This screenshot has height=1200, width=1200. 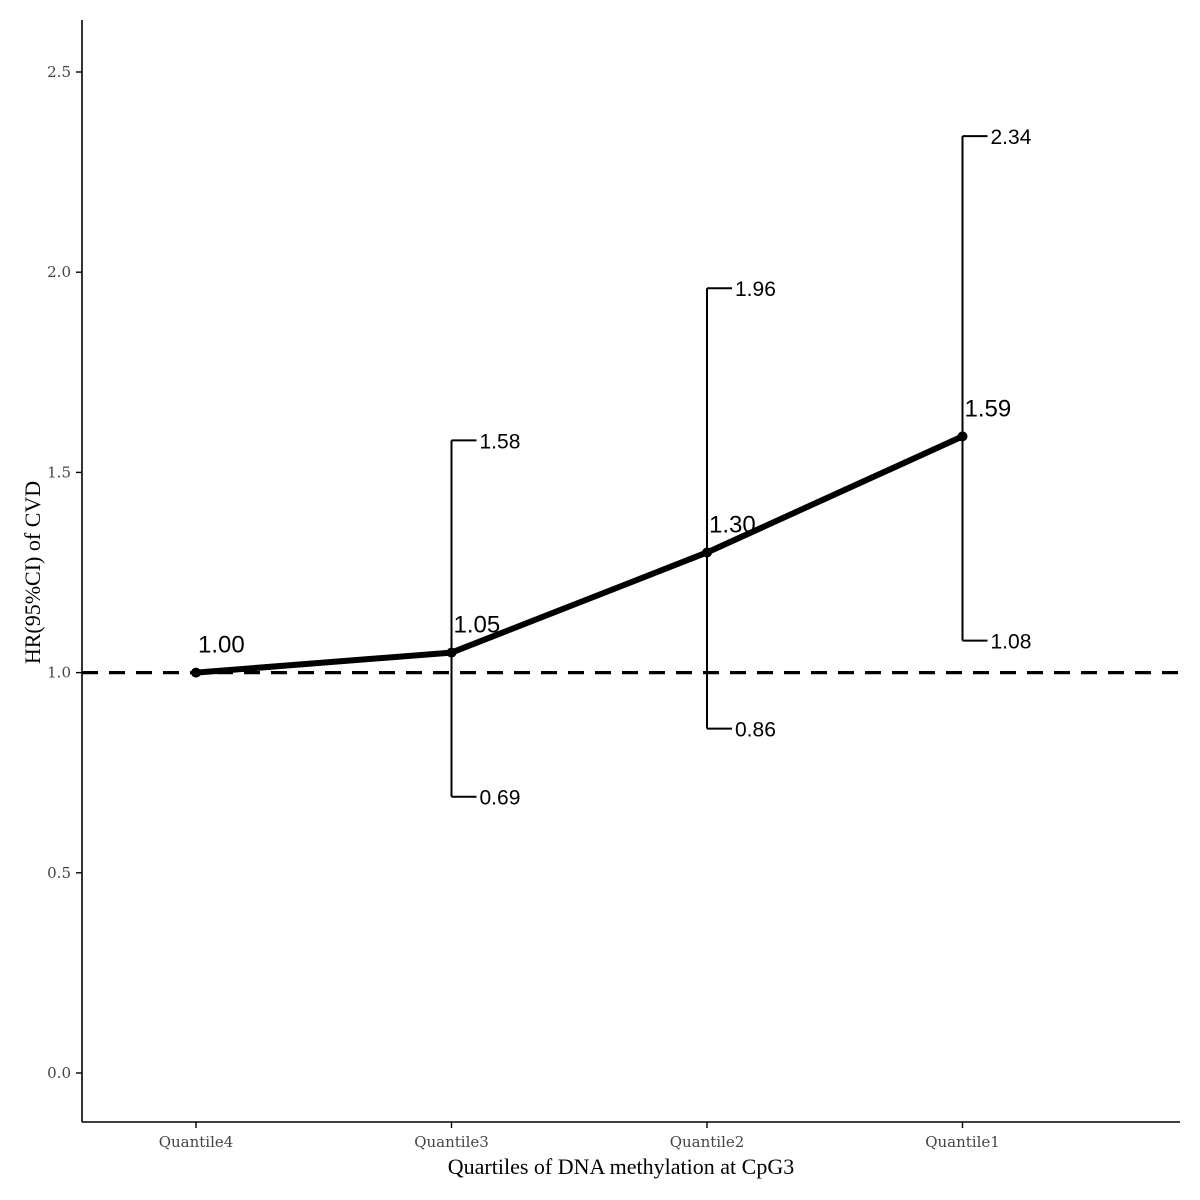 I want to click on ci-upper-label: 2.34, so click(x=1011, y=137).